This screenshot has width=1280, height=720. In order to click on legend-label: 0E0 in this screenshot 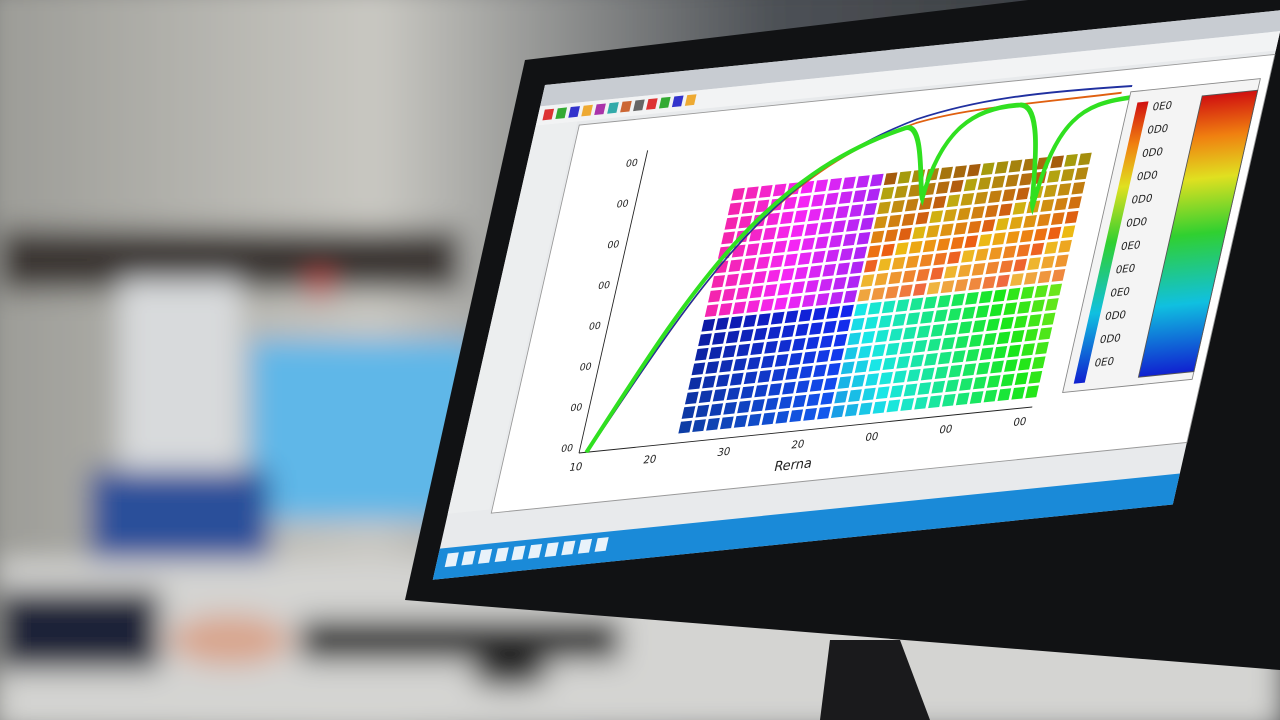, I will do `click(1120, 293)`.